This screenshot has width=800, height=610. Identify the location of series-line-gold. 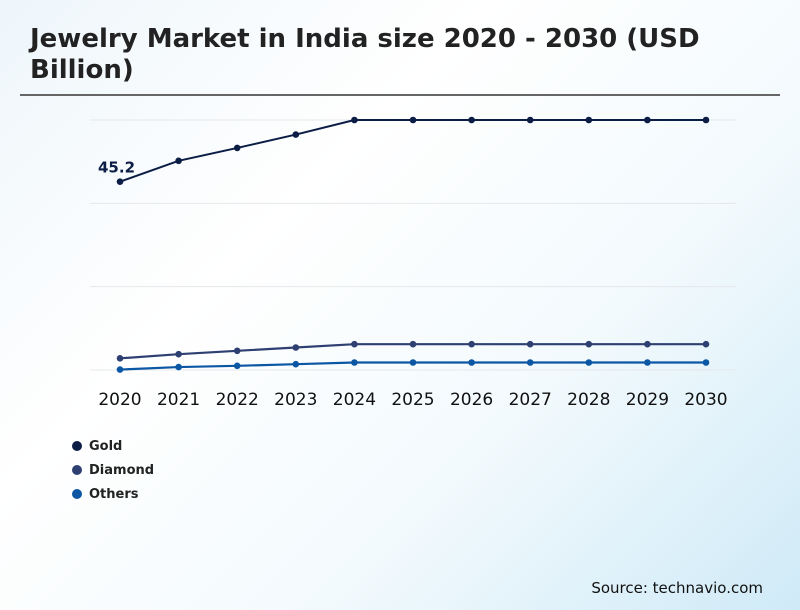
(412, 151).